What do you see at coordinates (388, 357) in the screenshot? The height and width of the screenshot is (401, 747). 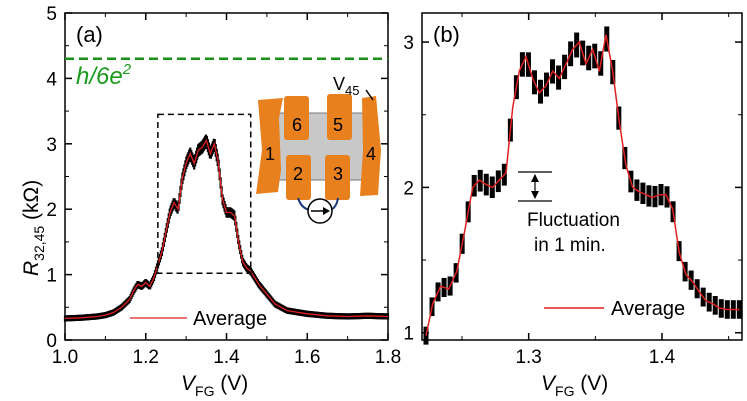 I see `x-tick-label: 1.8` at bounding box center [388, 357].